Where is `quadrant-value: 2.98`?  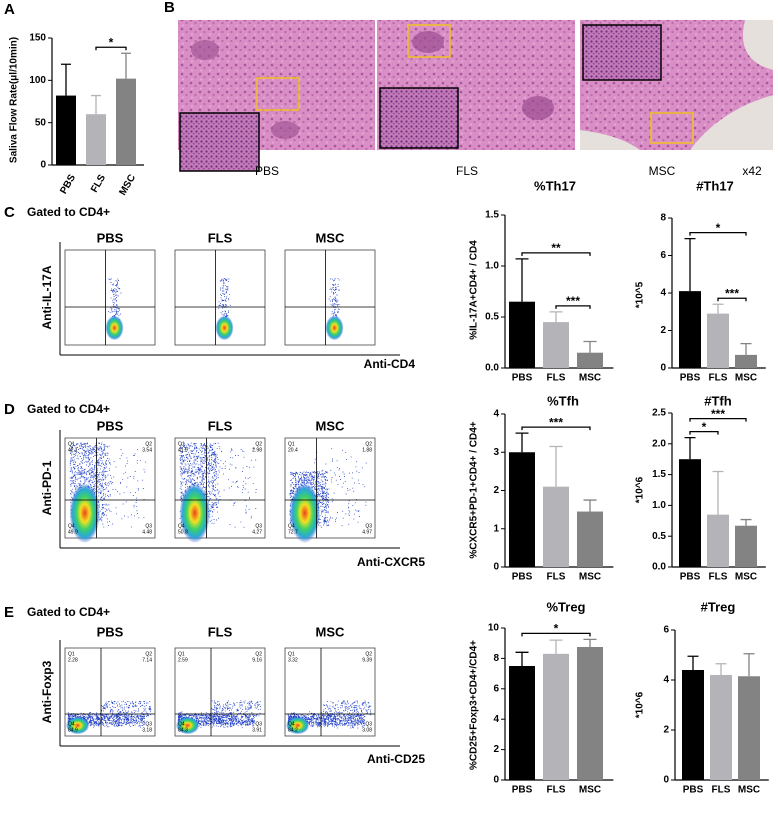 quadrant-value: 2.98 is located at coordinates (257, 450).